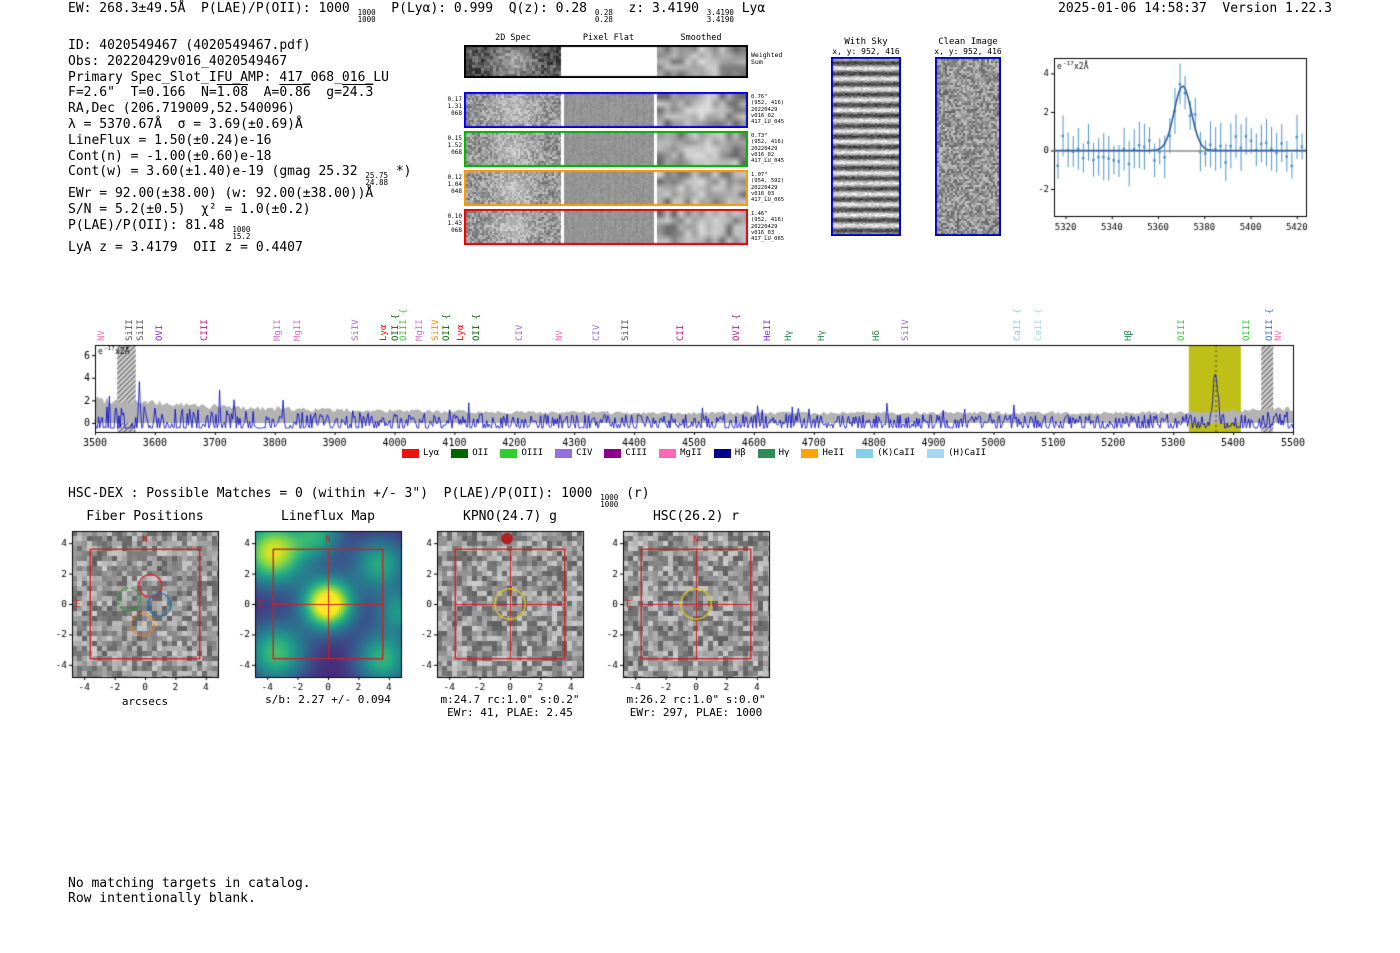 Image resolution: width=1400 pixels, height=953 pixels. I want to click on cutout-caption-2-1: EWr: 41, PLAE: 2.45, so click(510, 712).